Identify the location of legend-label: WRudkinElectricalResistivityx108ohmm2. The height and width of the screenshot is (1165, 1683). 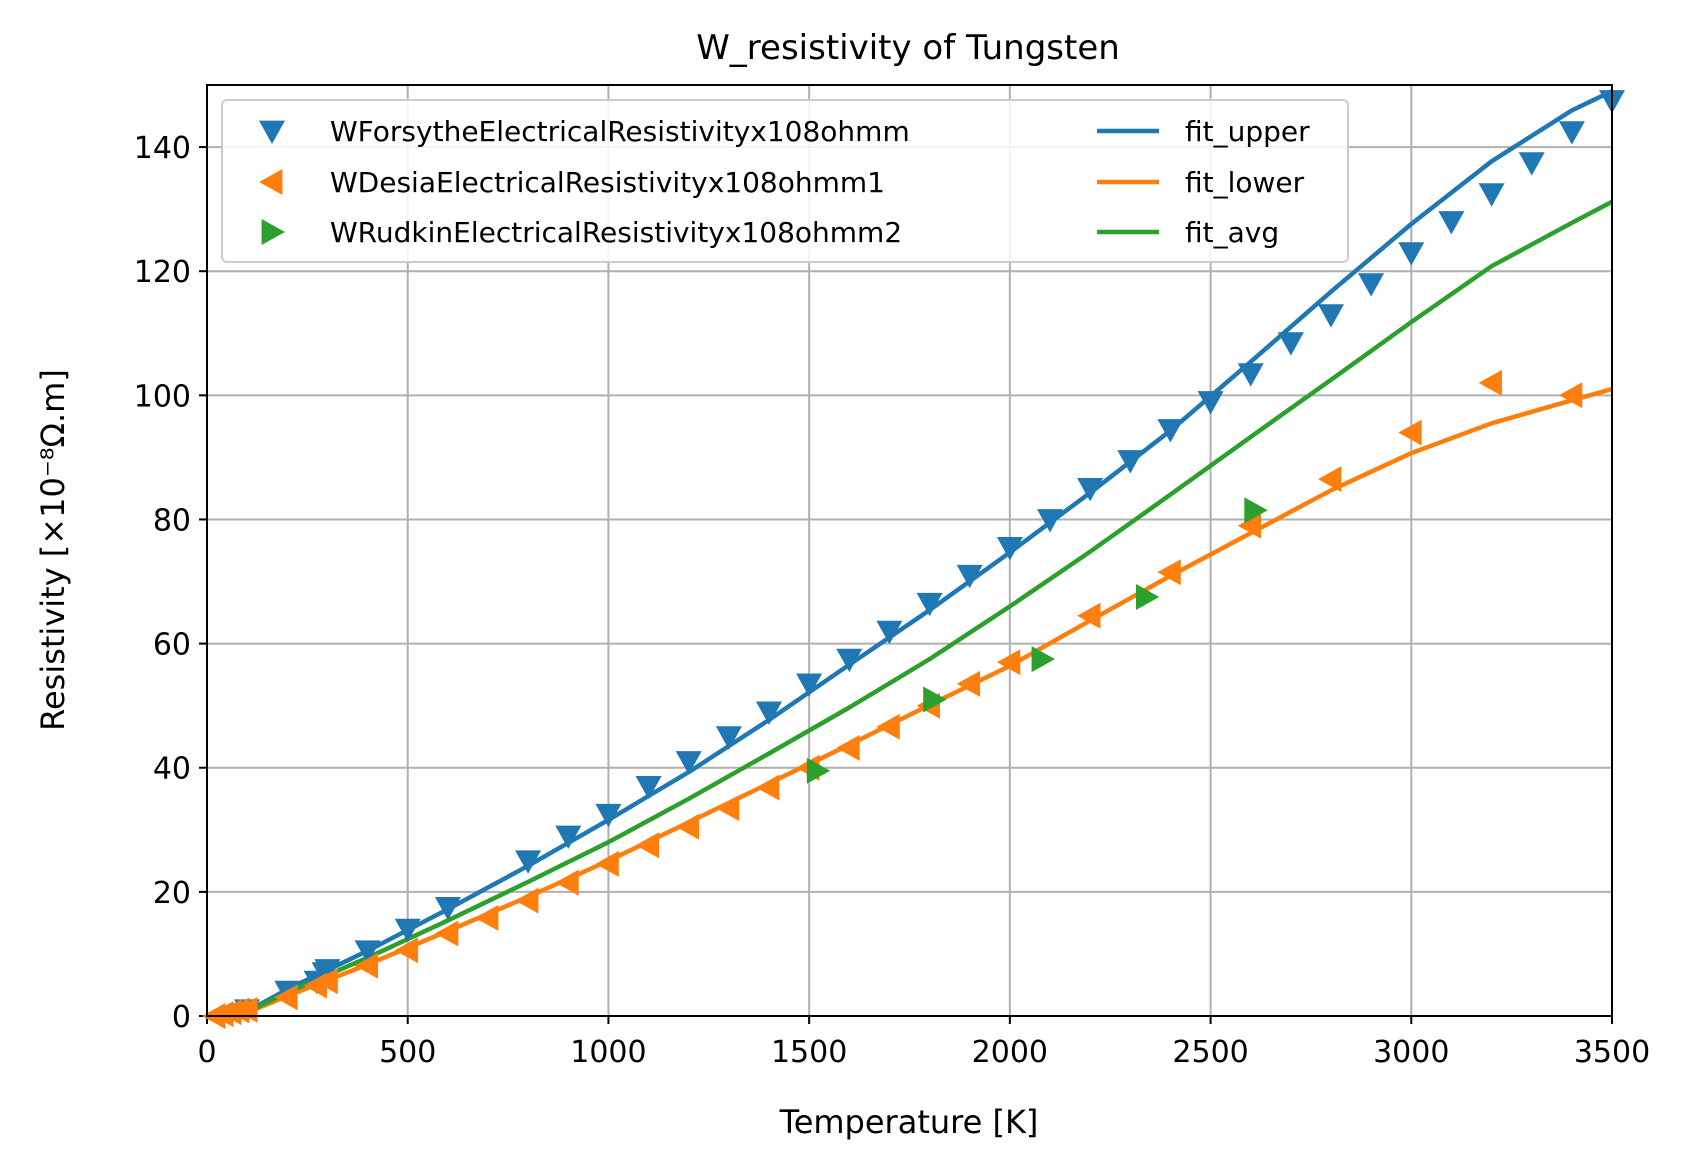
(616, 232).